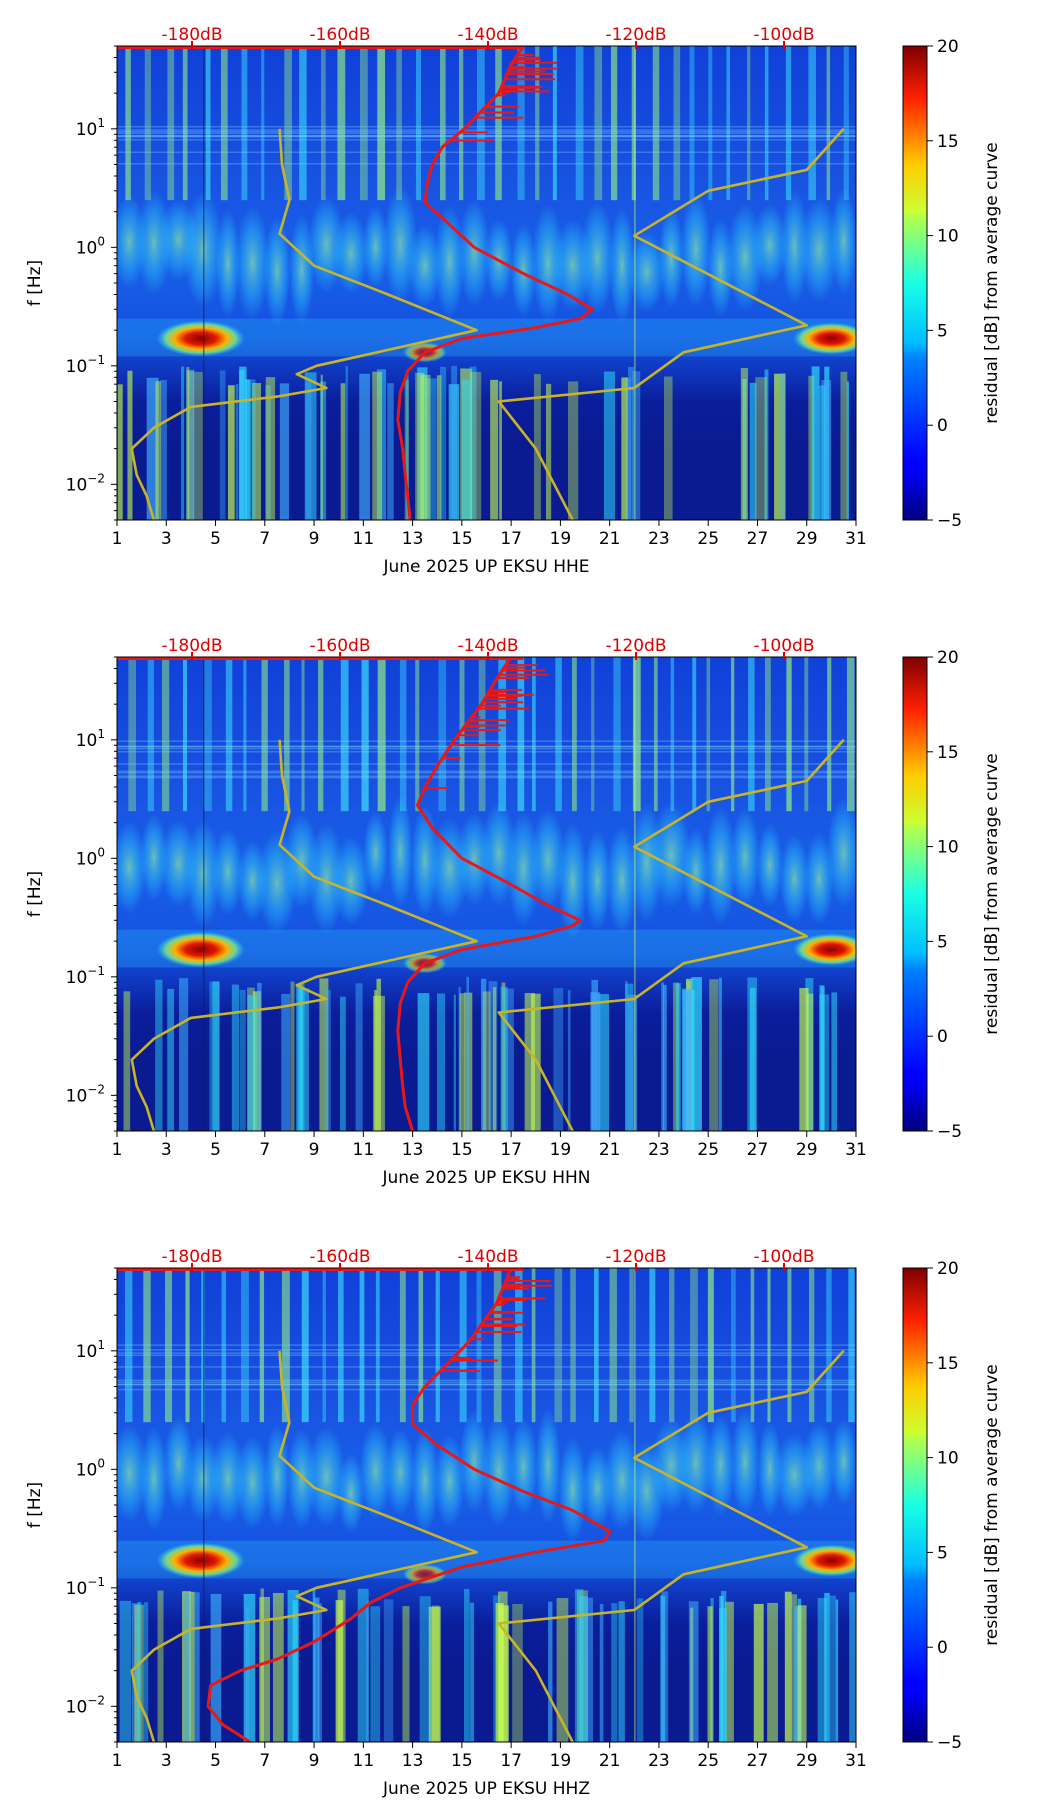 Image resolution: width=1052 pixels, height=1806 pixels. What do you see at coordinates (949, 521) in the screenshot?
I see `colorbar-tick-label: −5` at bounding box center [949, 521].